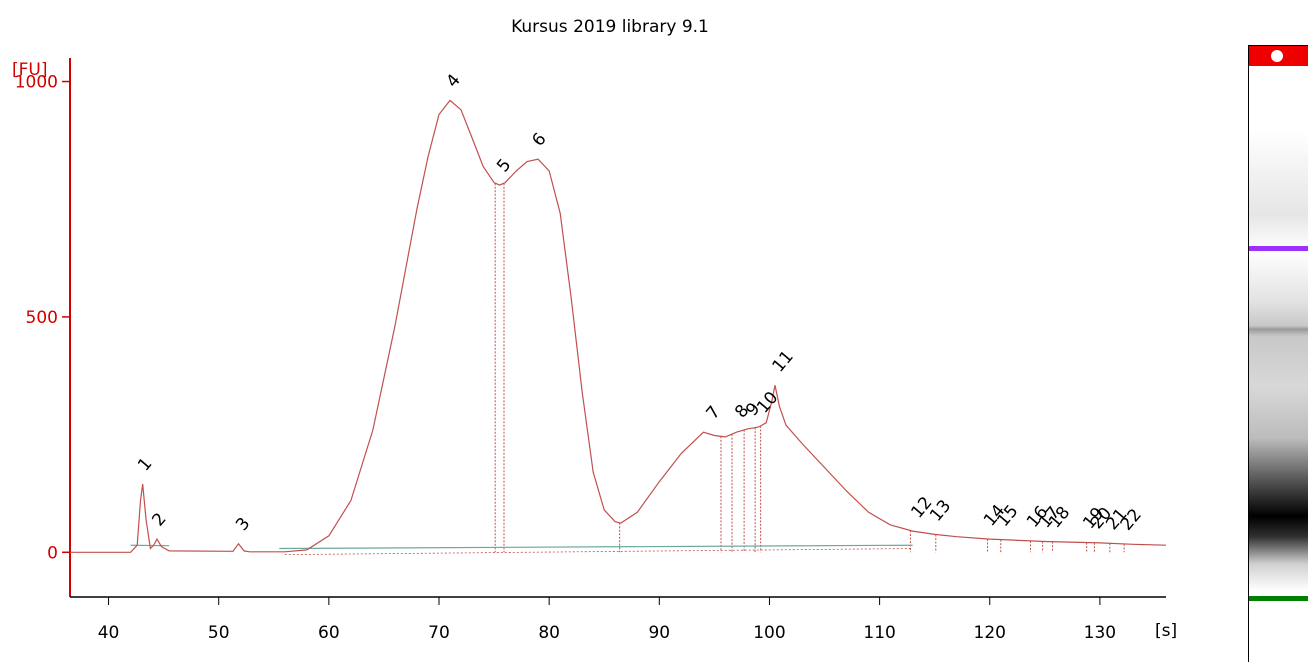  What do you see at coordinates (504, 165) in the screenshot?
I see `peak-label-5: 5` at bounding box center [504, 165].